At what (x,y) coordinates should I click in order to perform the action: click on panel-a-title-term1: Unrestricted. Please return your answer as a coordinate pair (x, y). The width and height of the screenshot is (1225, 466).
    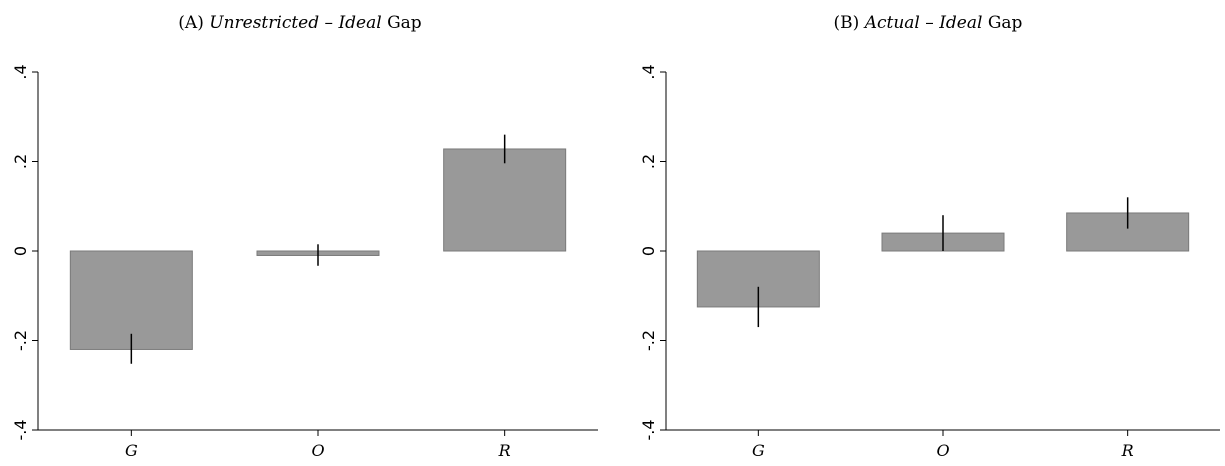
    Looking at the image, I should click on (264, 23).